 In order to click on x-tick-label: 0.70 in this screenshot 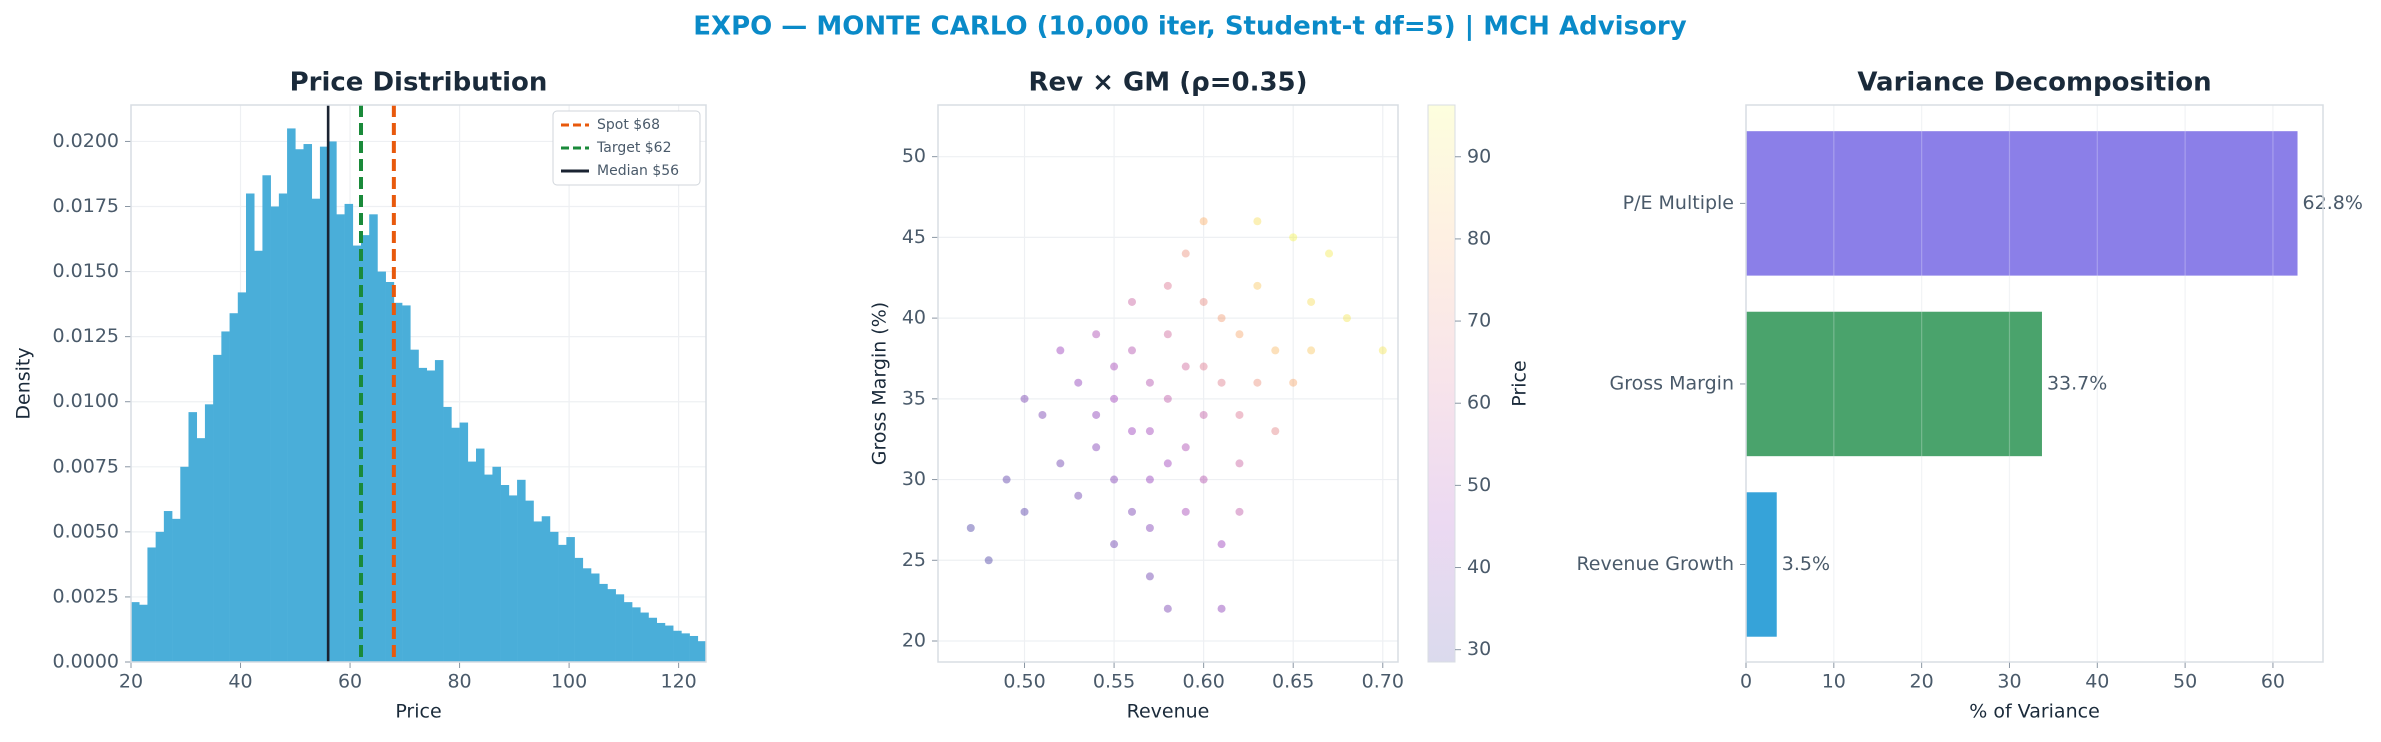, I will do `click(1383, 682)`.